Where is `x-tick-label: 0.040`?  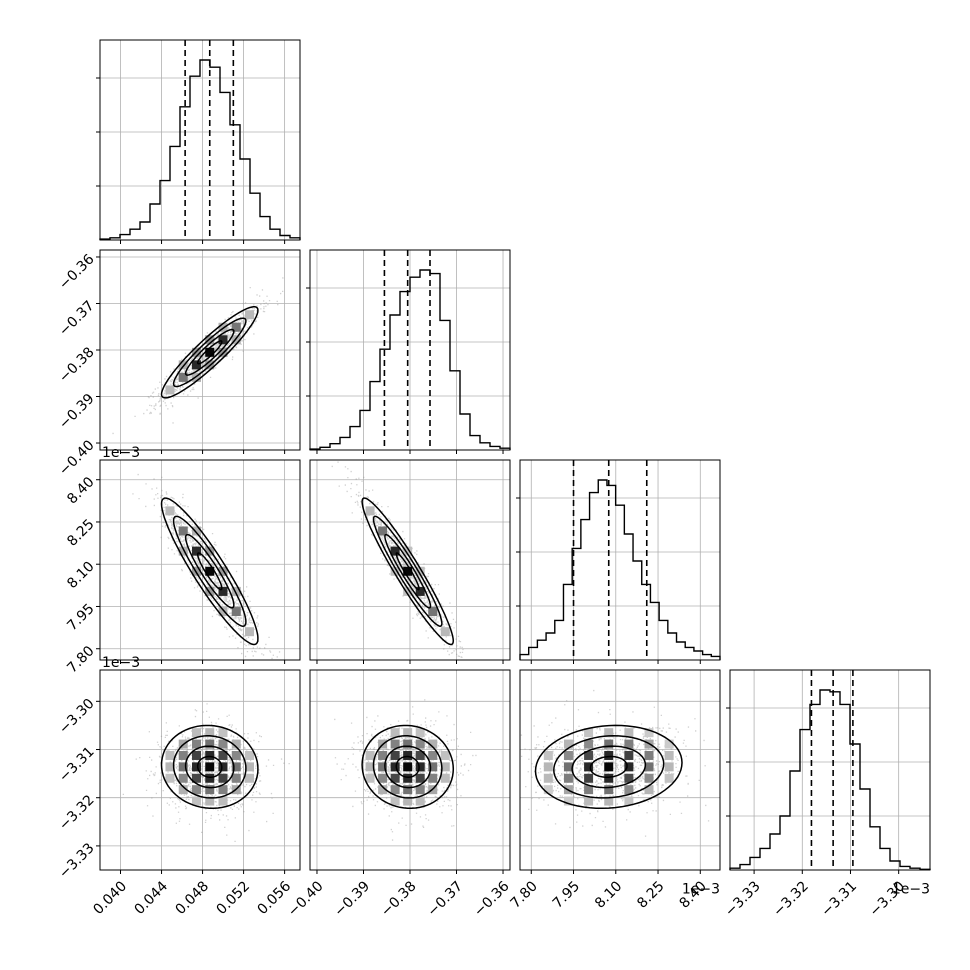 x-tick-label: 0.040 is located at coordinates (110, 898).